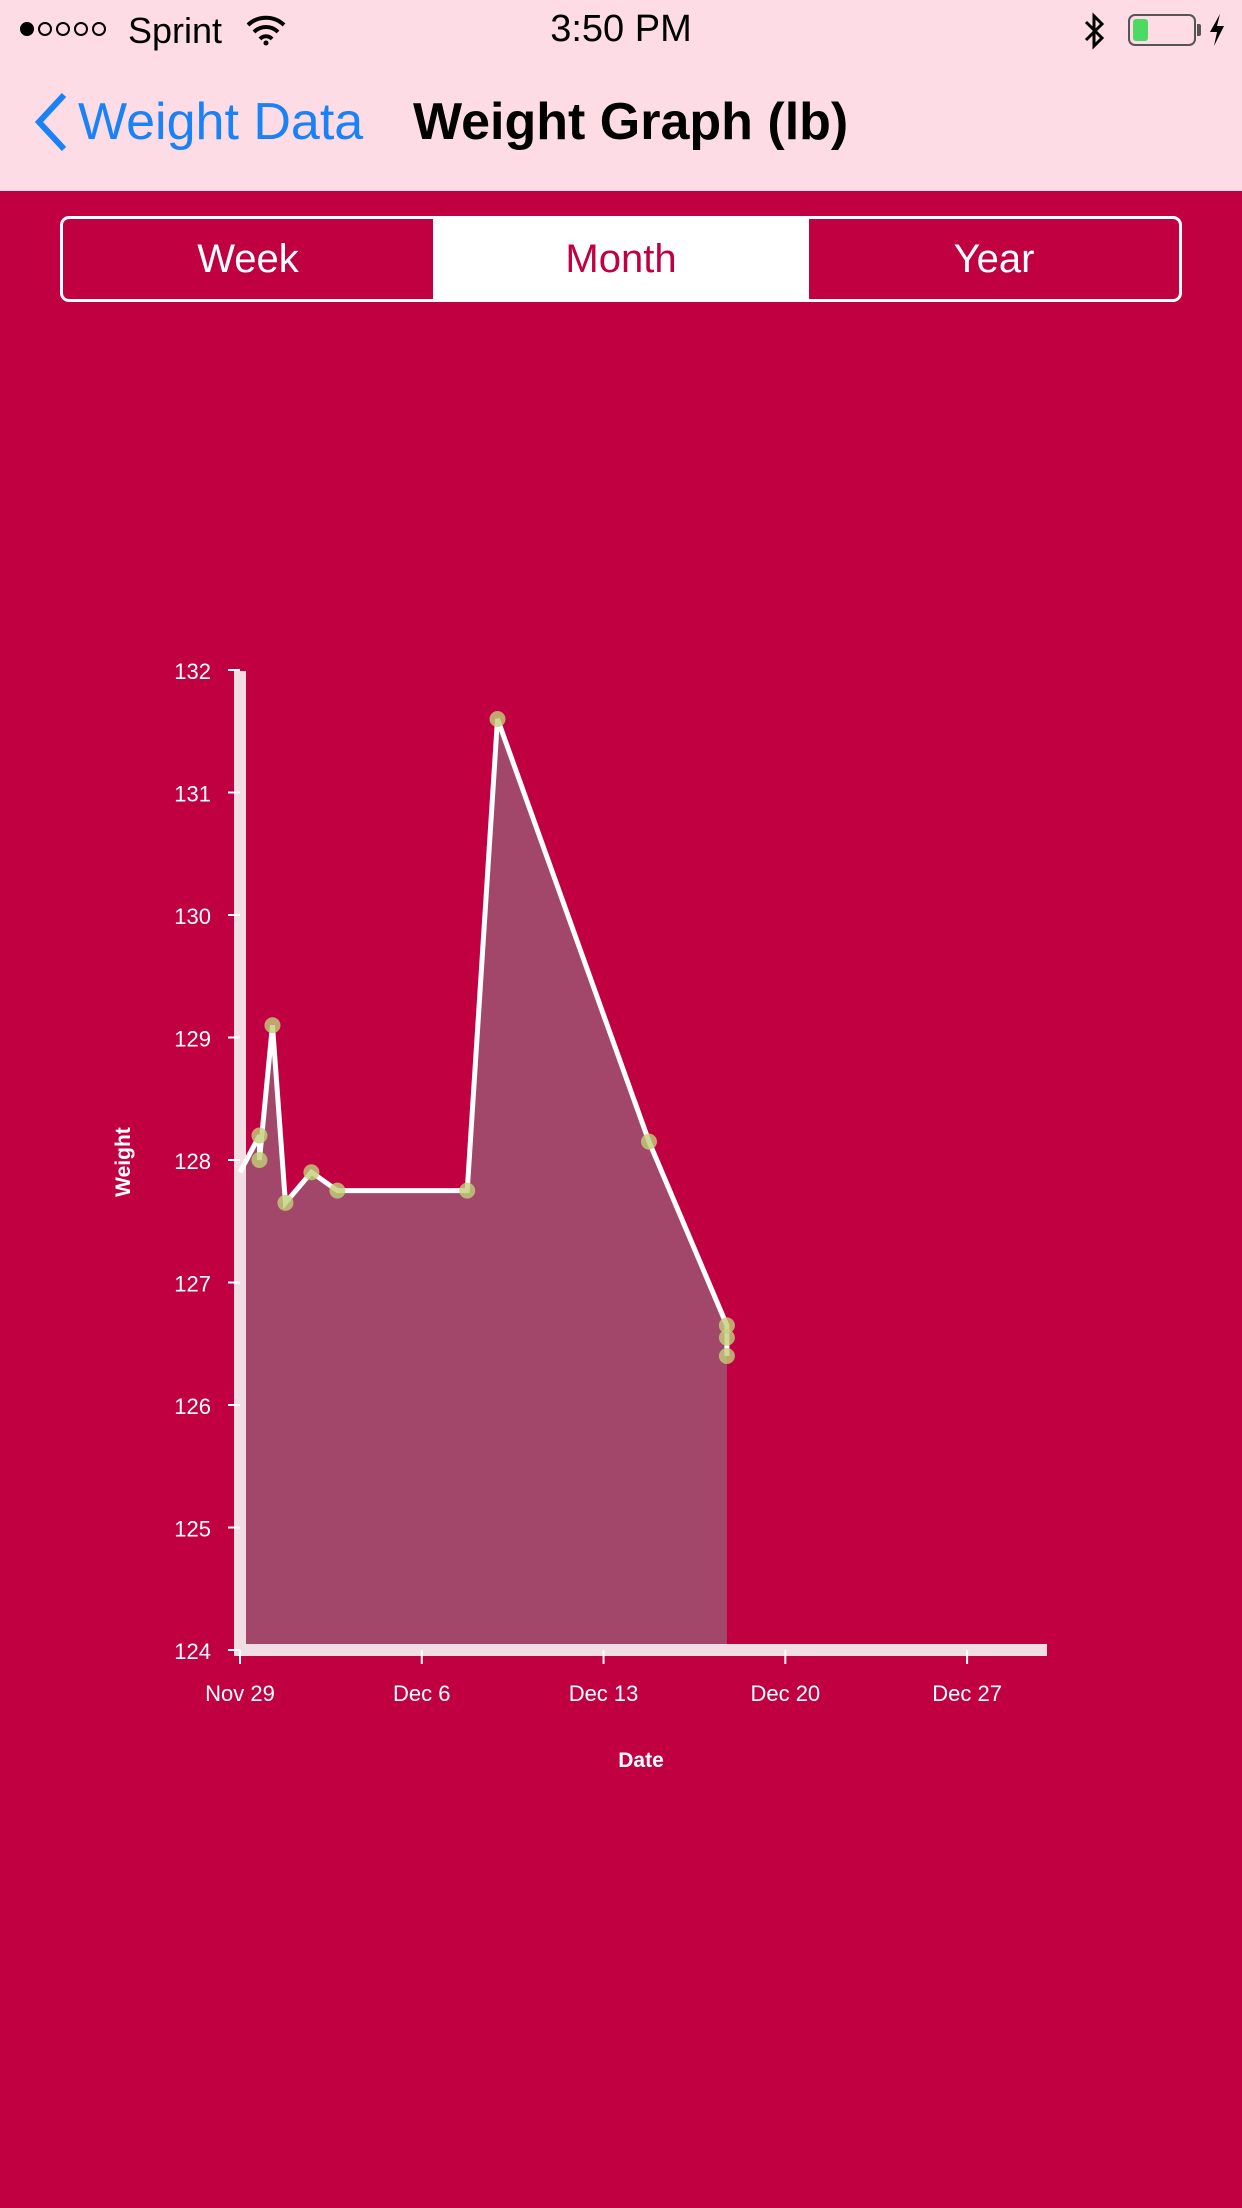  I want to click on charging-bolt-icon, so click(1217, 32).